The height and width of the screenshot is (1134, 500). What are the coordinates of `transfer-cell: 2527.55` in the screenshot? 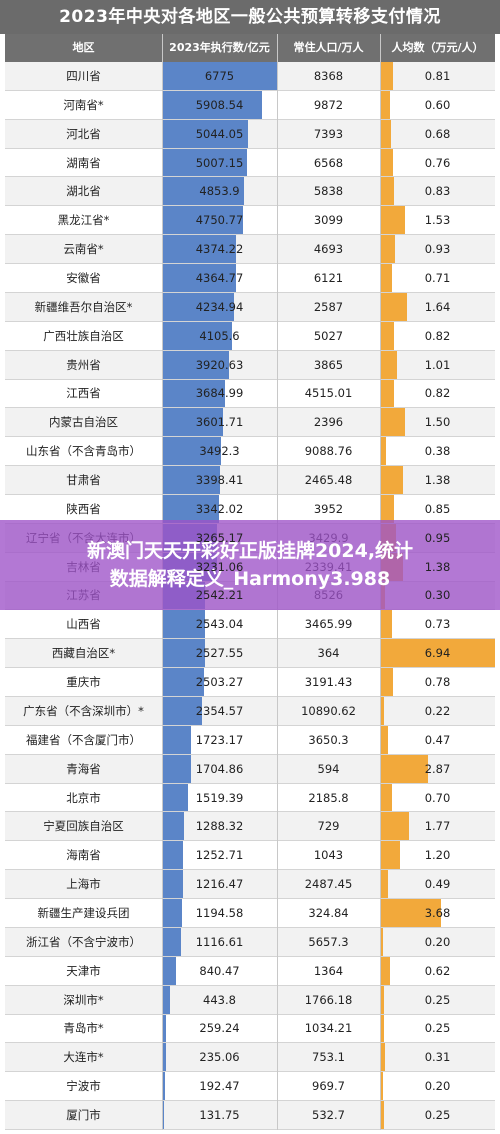 It's located at (219, 653).